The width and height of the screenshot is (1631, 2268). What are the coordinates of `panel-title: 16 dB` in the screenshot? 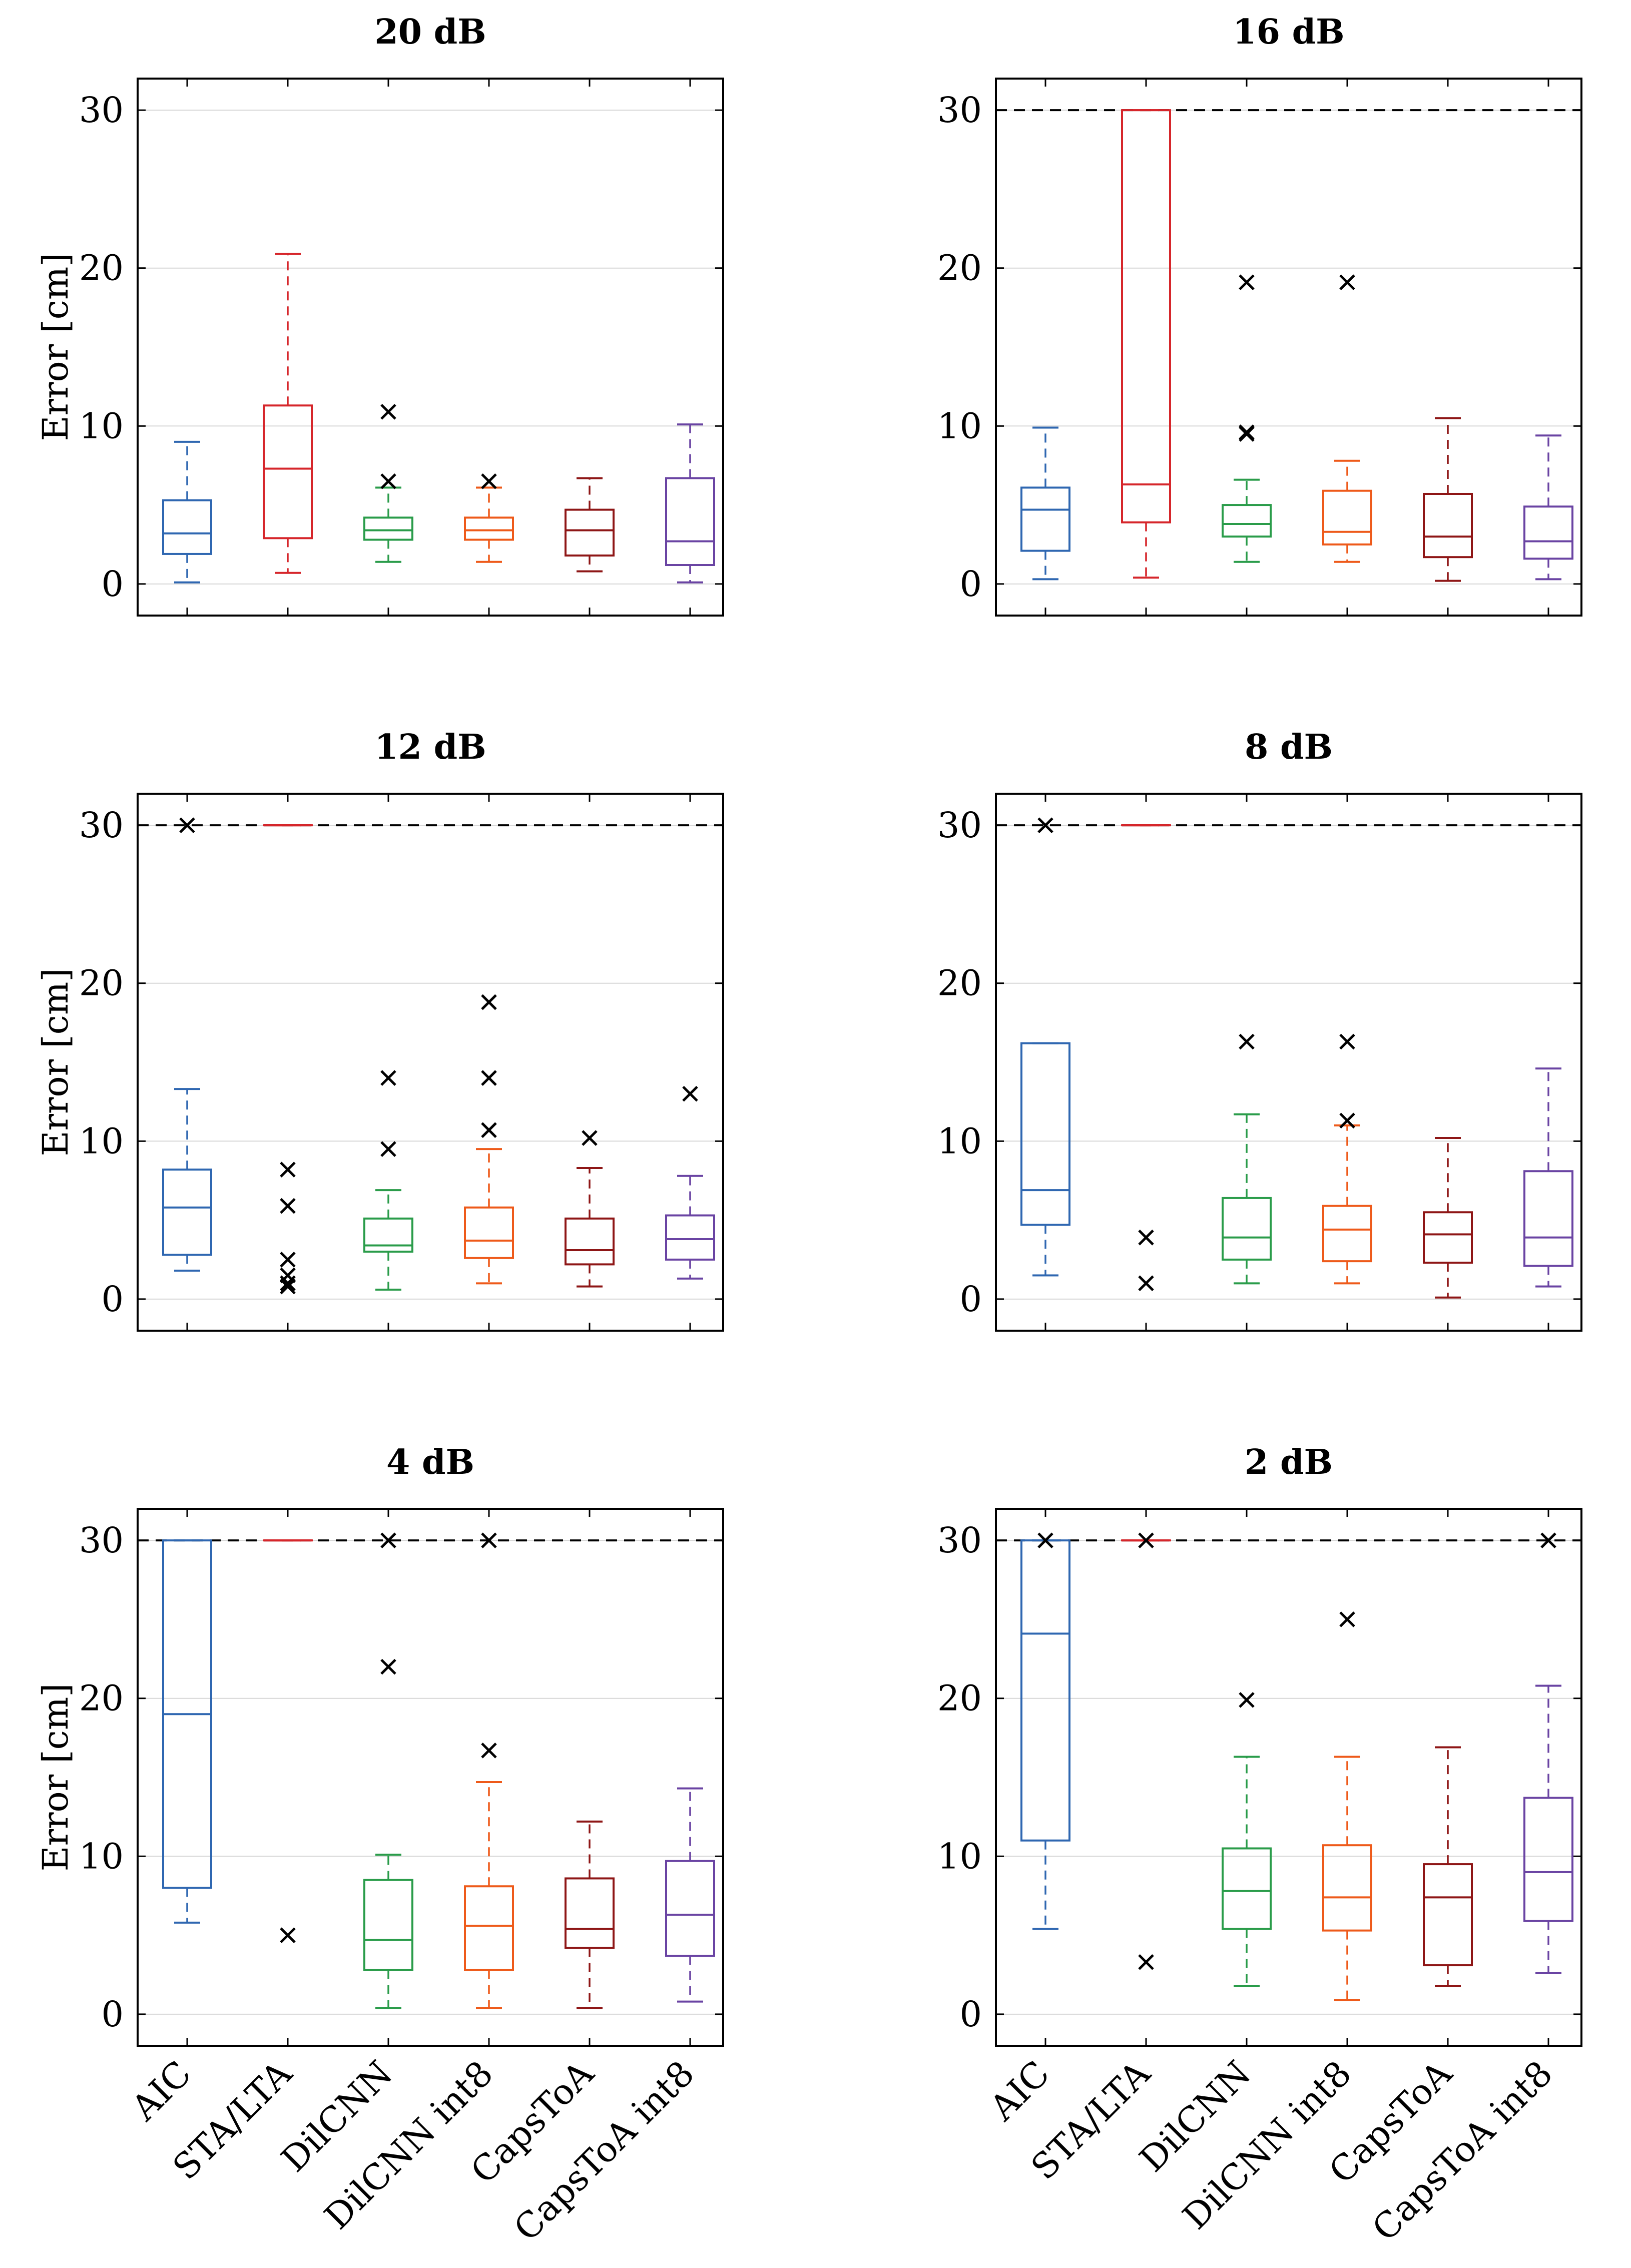 It's located at (1288, 32).